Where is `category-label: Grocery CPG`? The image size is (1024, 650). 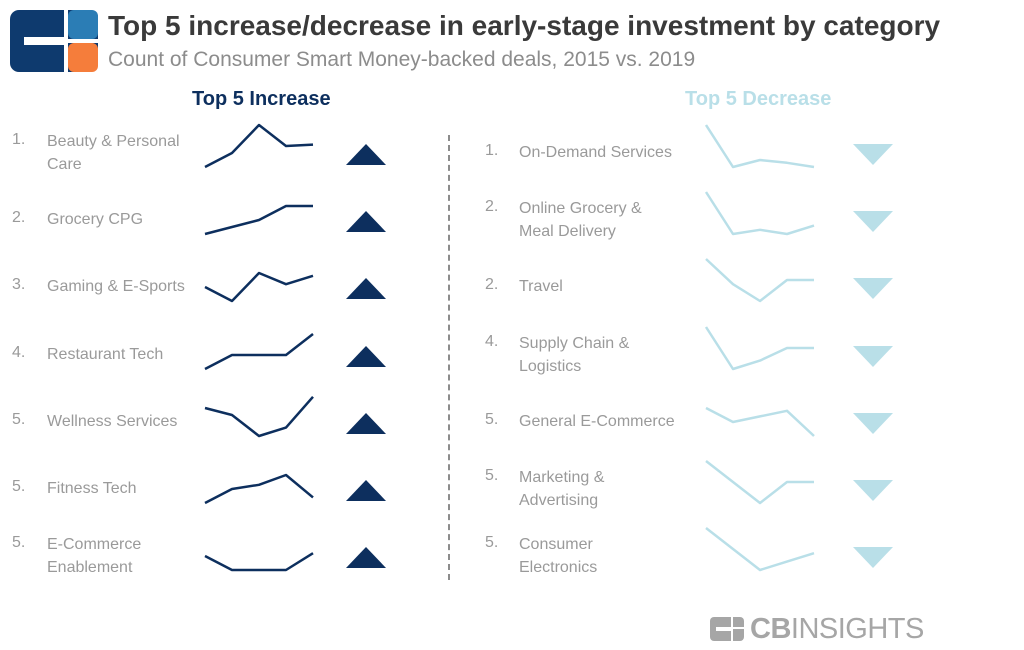 category-label: Grocery CPG is located at coordinates (95, 219).